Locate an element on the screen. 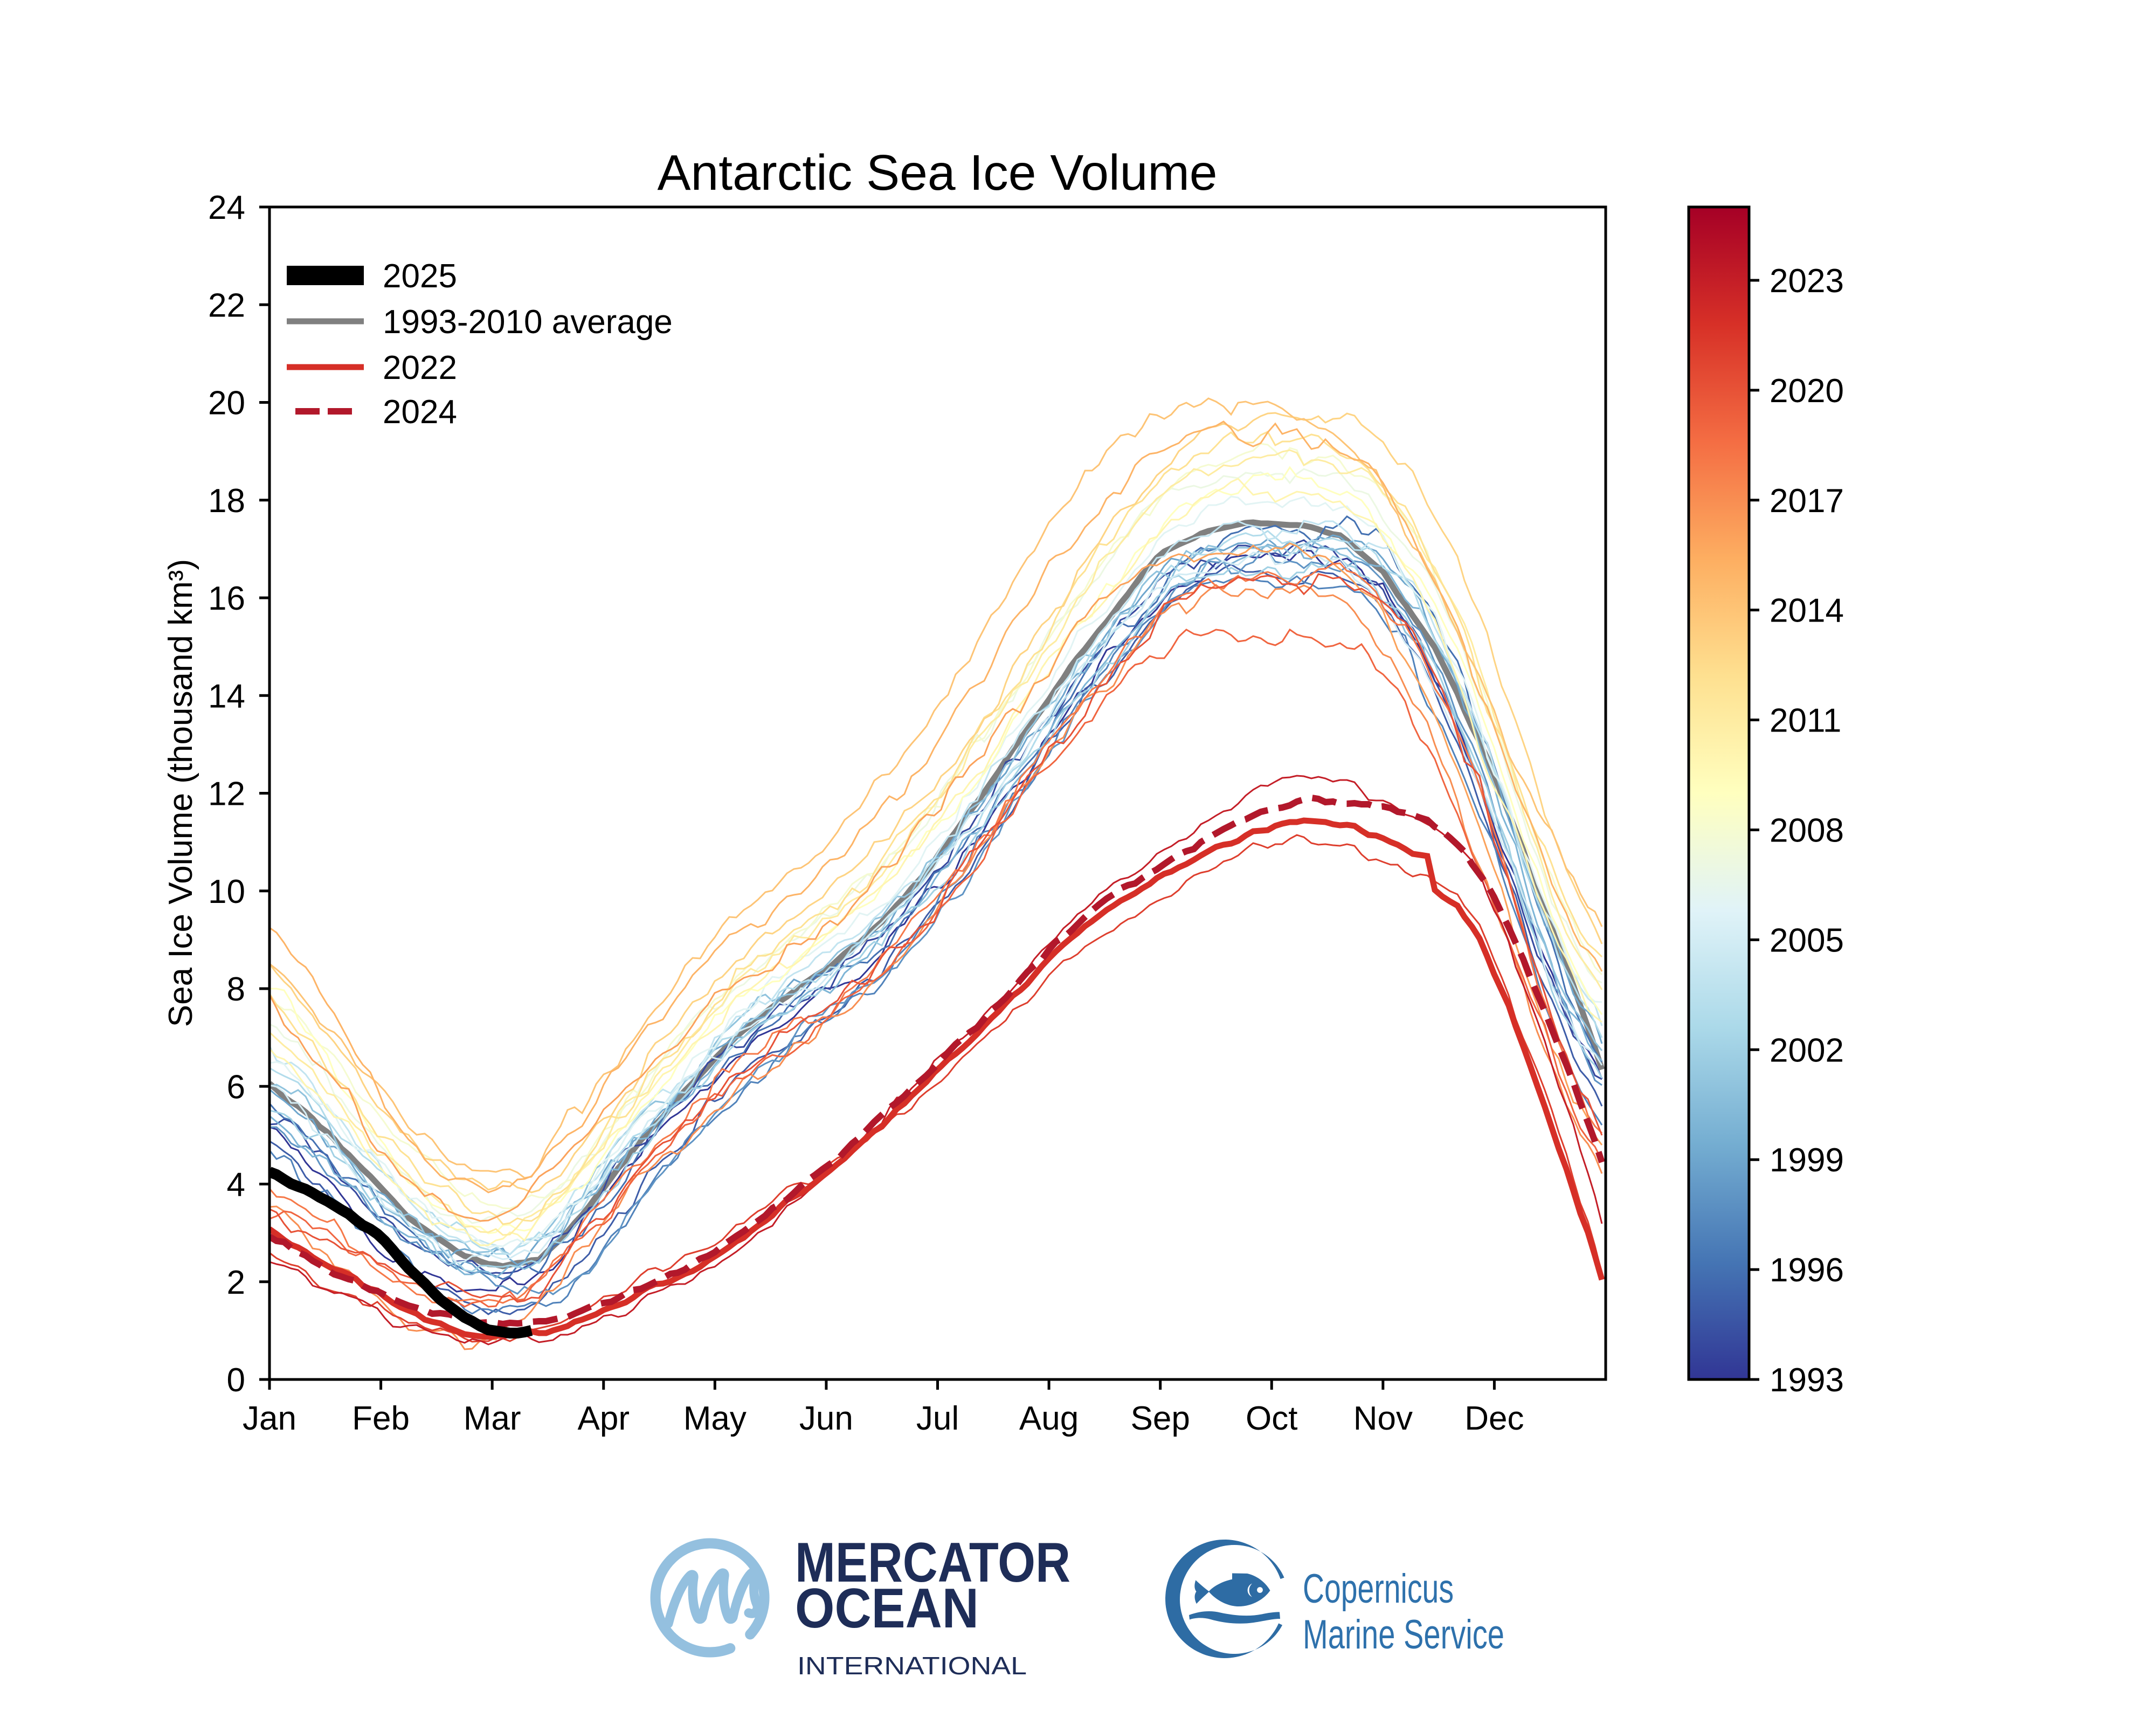 Image resolution: width=2156 pixels, height=1725 pixels. svg-text: Apr is located at coordinates (604, 1418).